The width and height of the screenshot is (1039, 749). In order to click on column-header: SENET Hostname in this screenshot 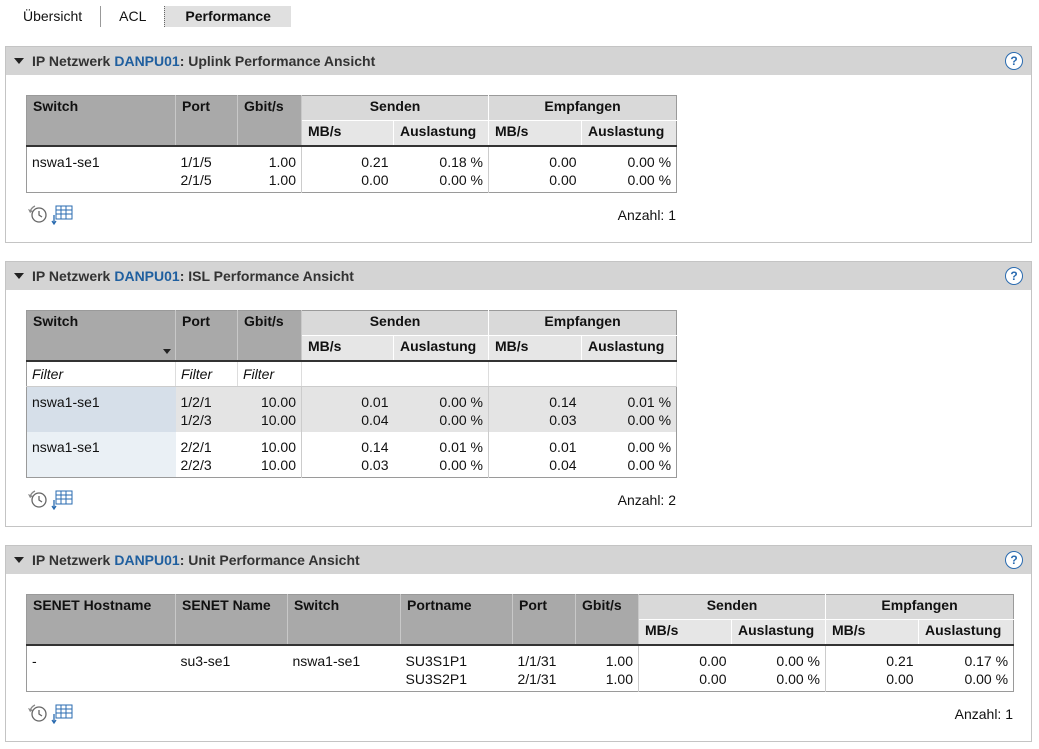, I will do `click(101, 620)`.